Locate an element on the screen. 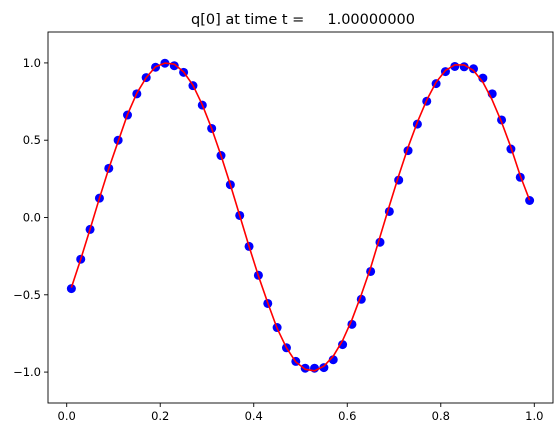 The width and height of the screenshot is (559, 439). x-tick-label: 0.0 is located at coordinates (67, 416).